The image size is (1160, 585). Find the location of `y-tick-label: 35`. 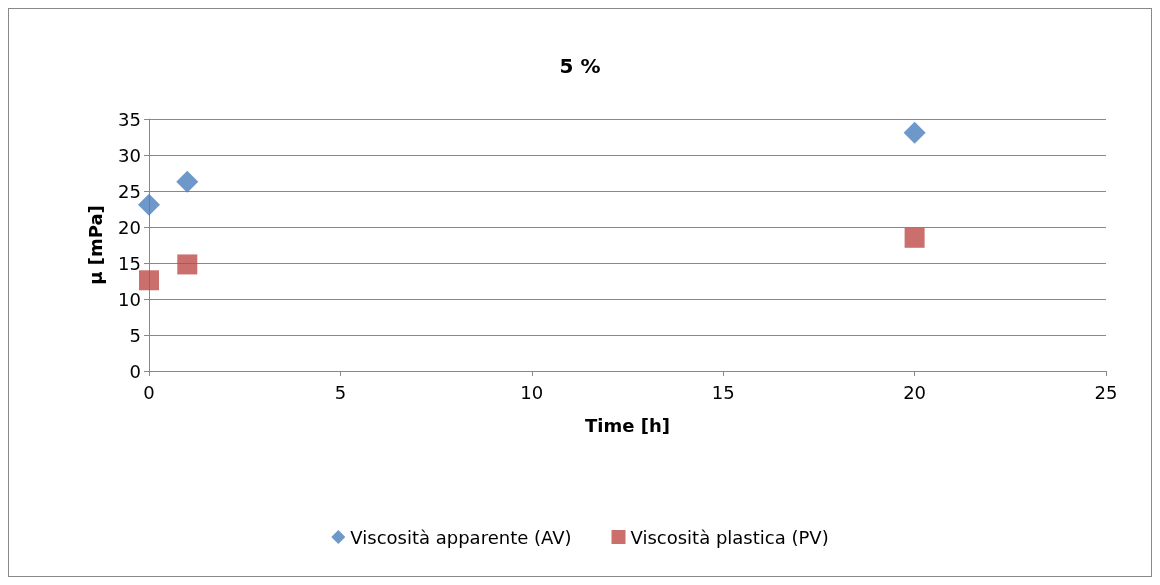

y-tick-label: 35 is located at coordinates (129, 119).